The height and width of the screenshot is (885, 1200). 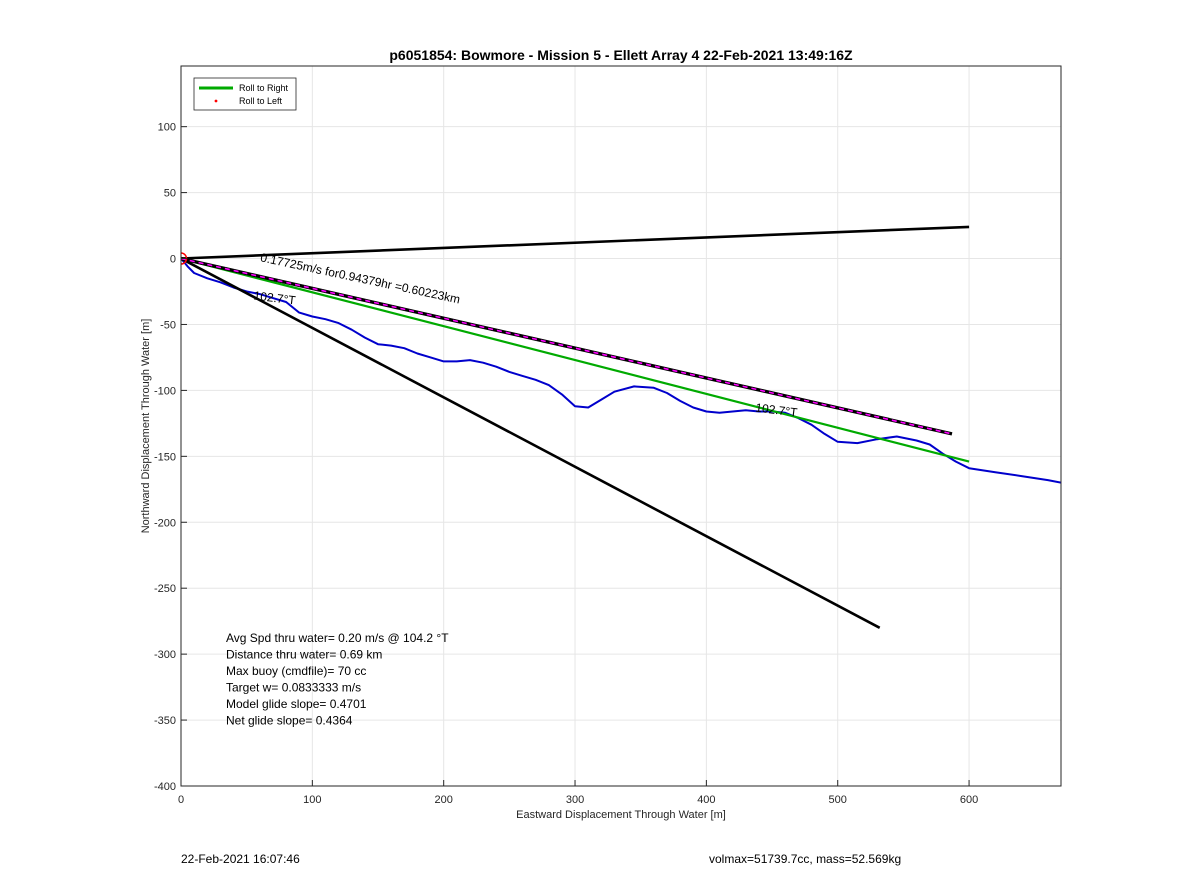 What do you see at coordinates (304, 655) in the screenshot?
I see `stats-line: Distance thru water= 0.69 km` at bounding box center [304, 655].